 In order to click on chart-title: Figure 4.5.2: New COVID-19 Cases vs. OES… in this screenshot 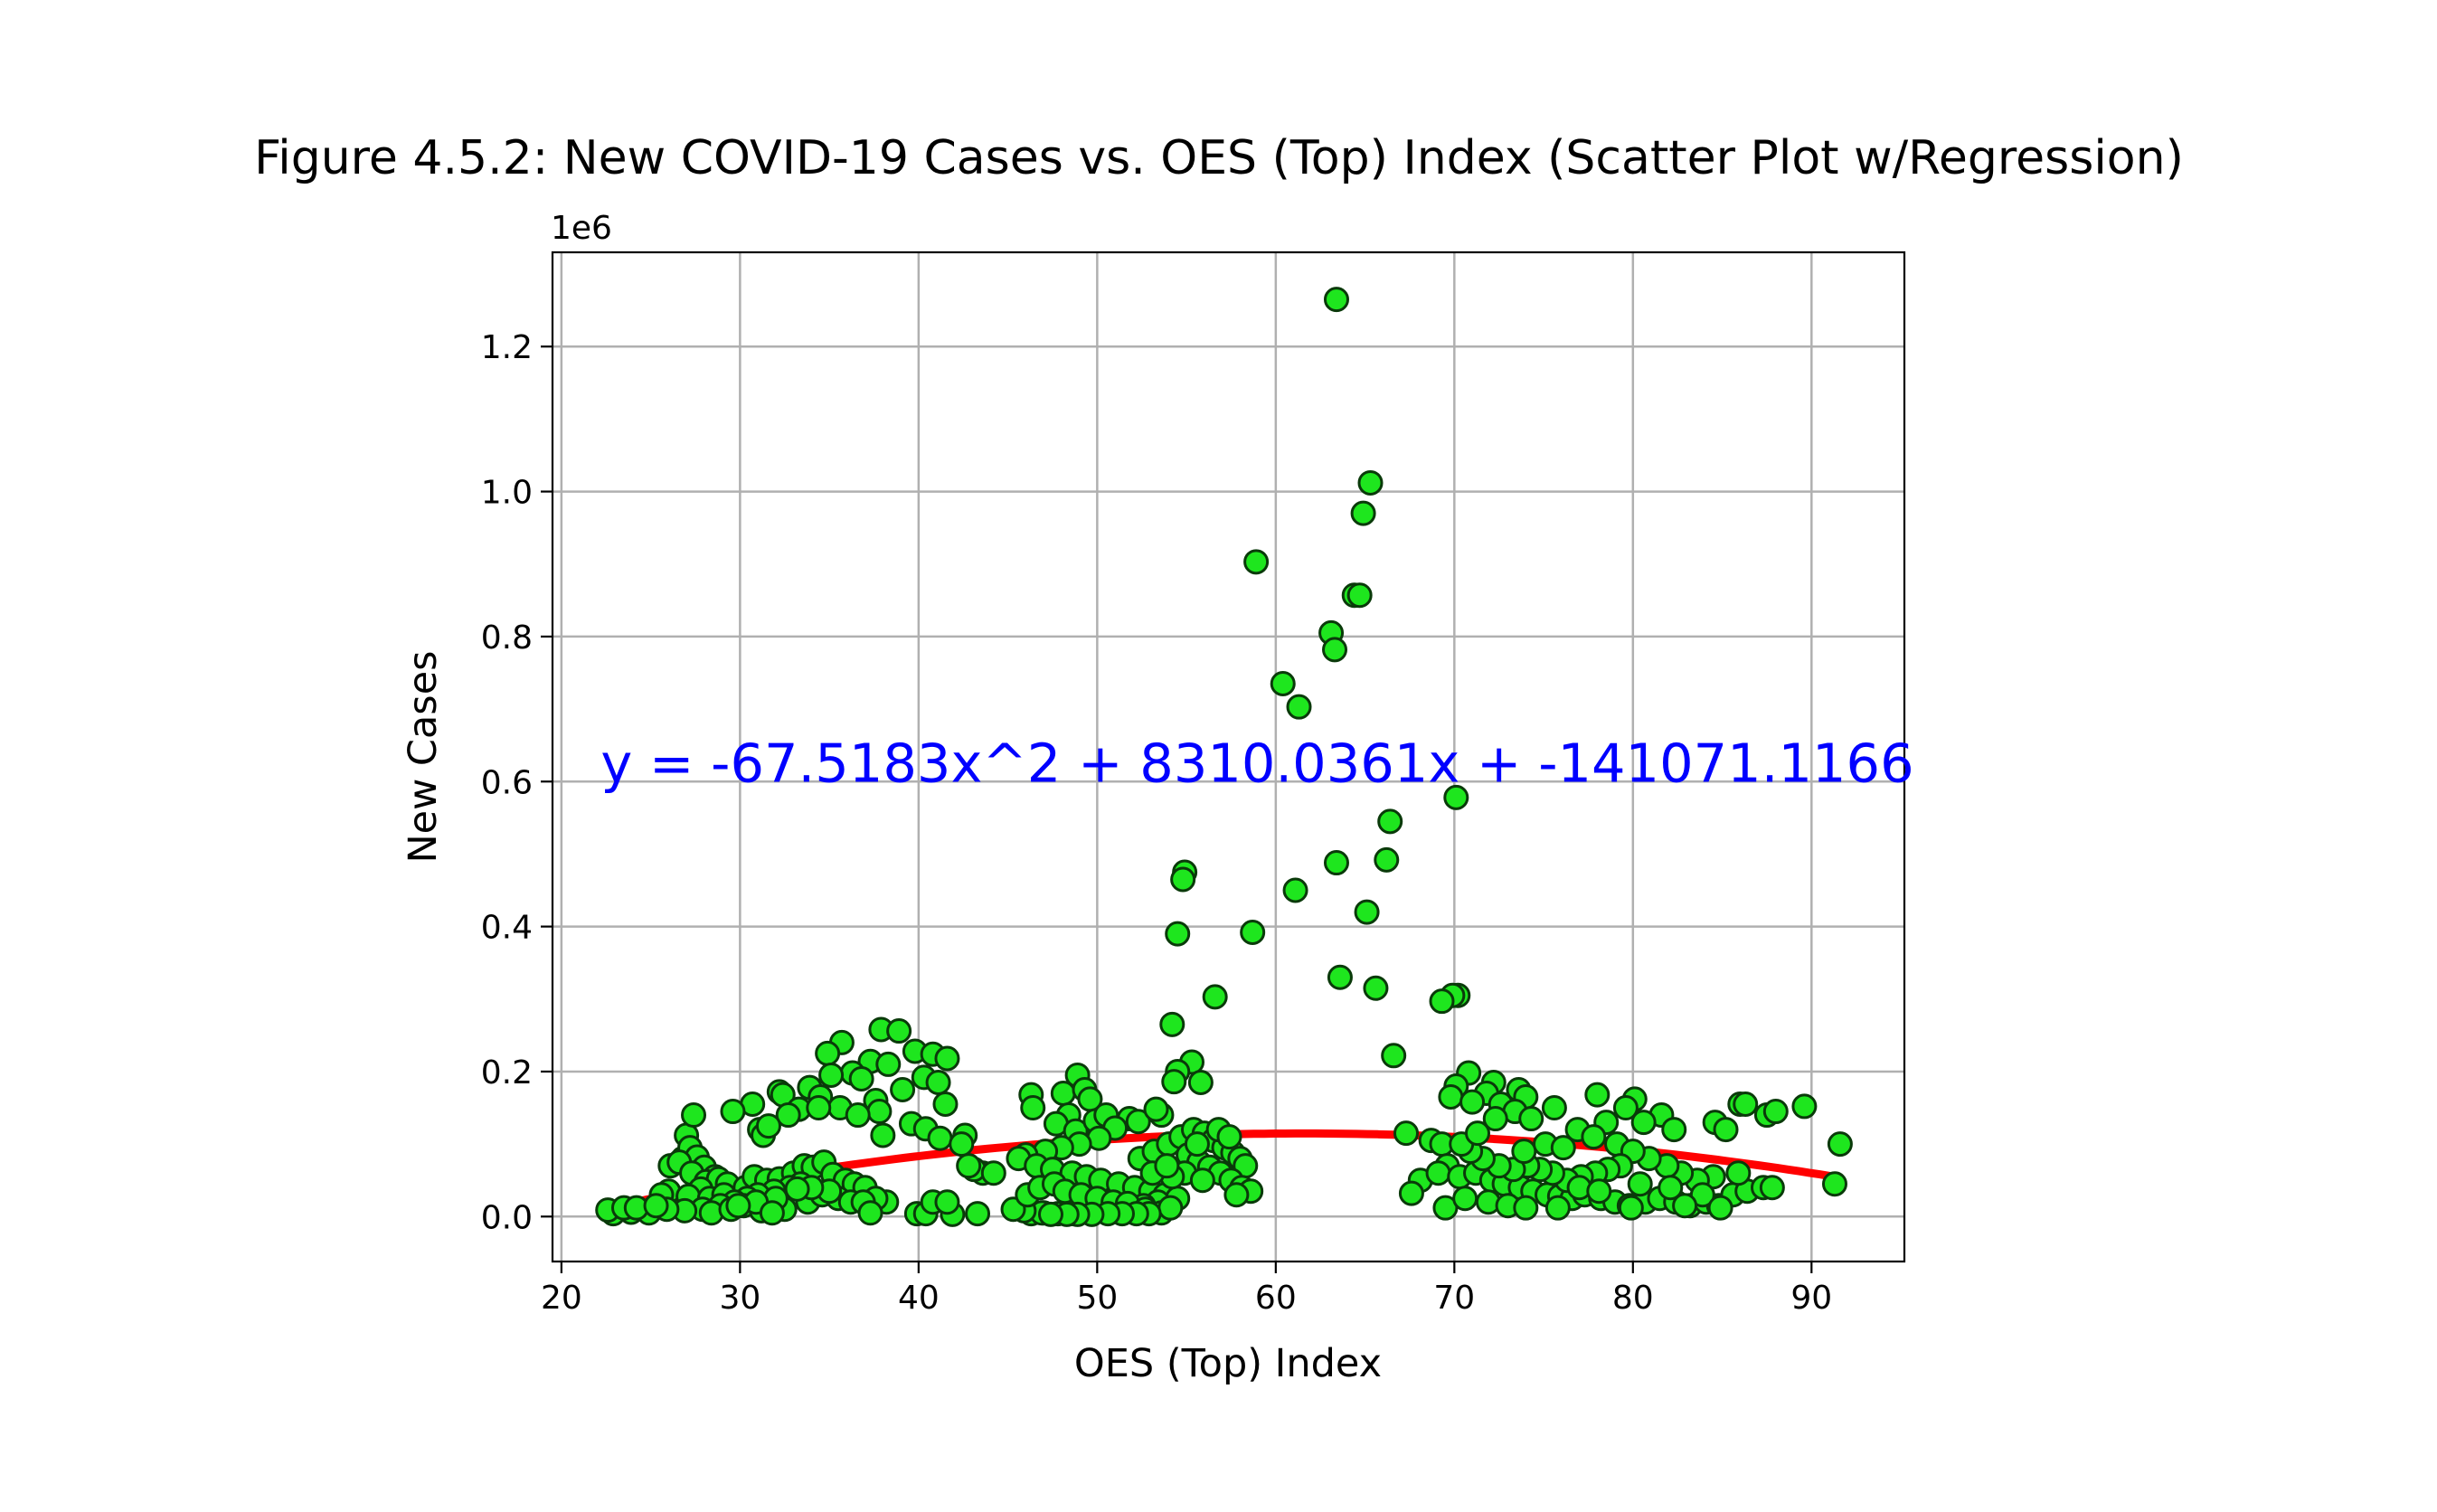, I will do `click(1219, 158)`.